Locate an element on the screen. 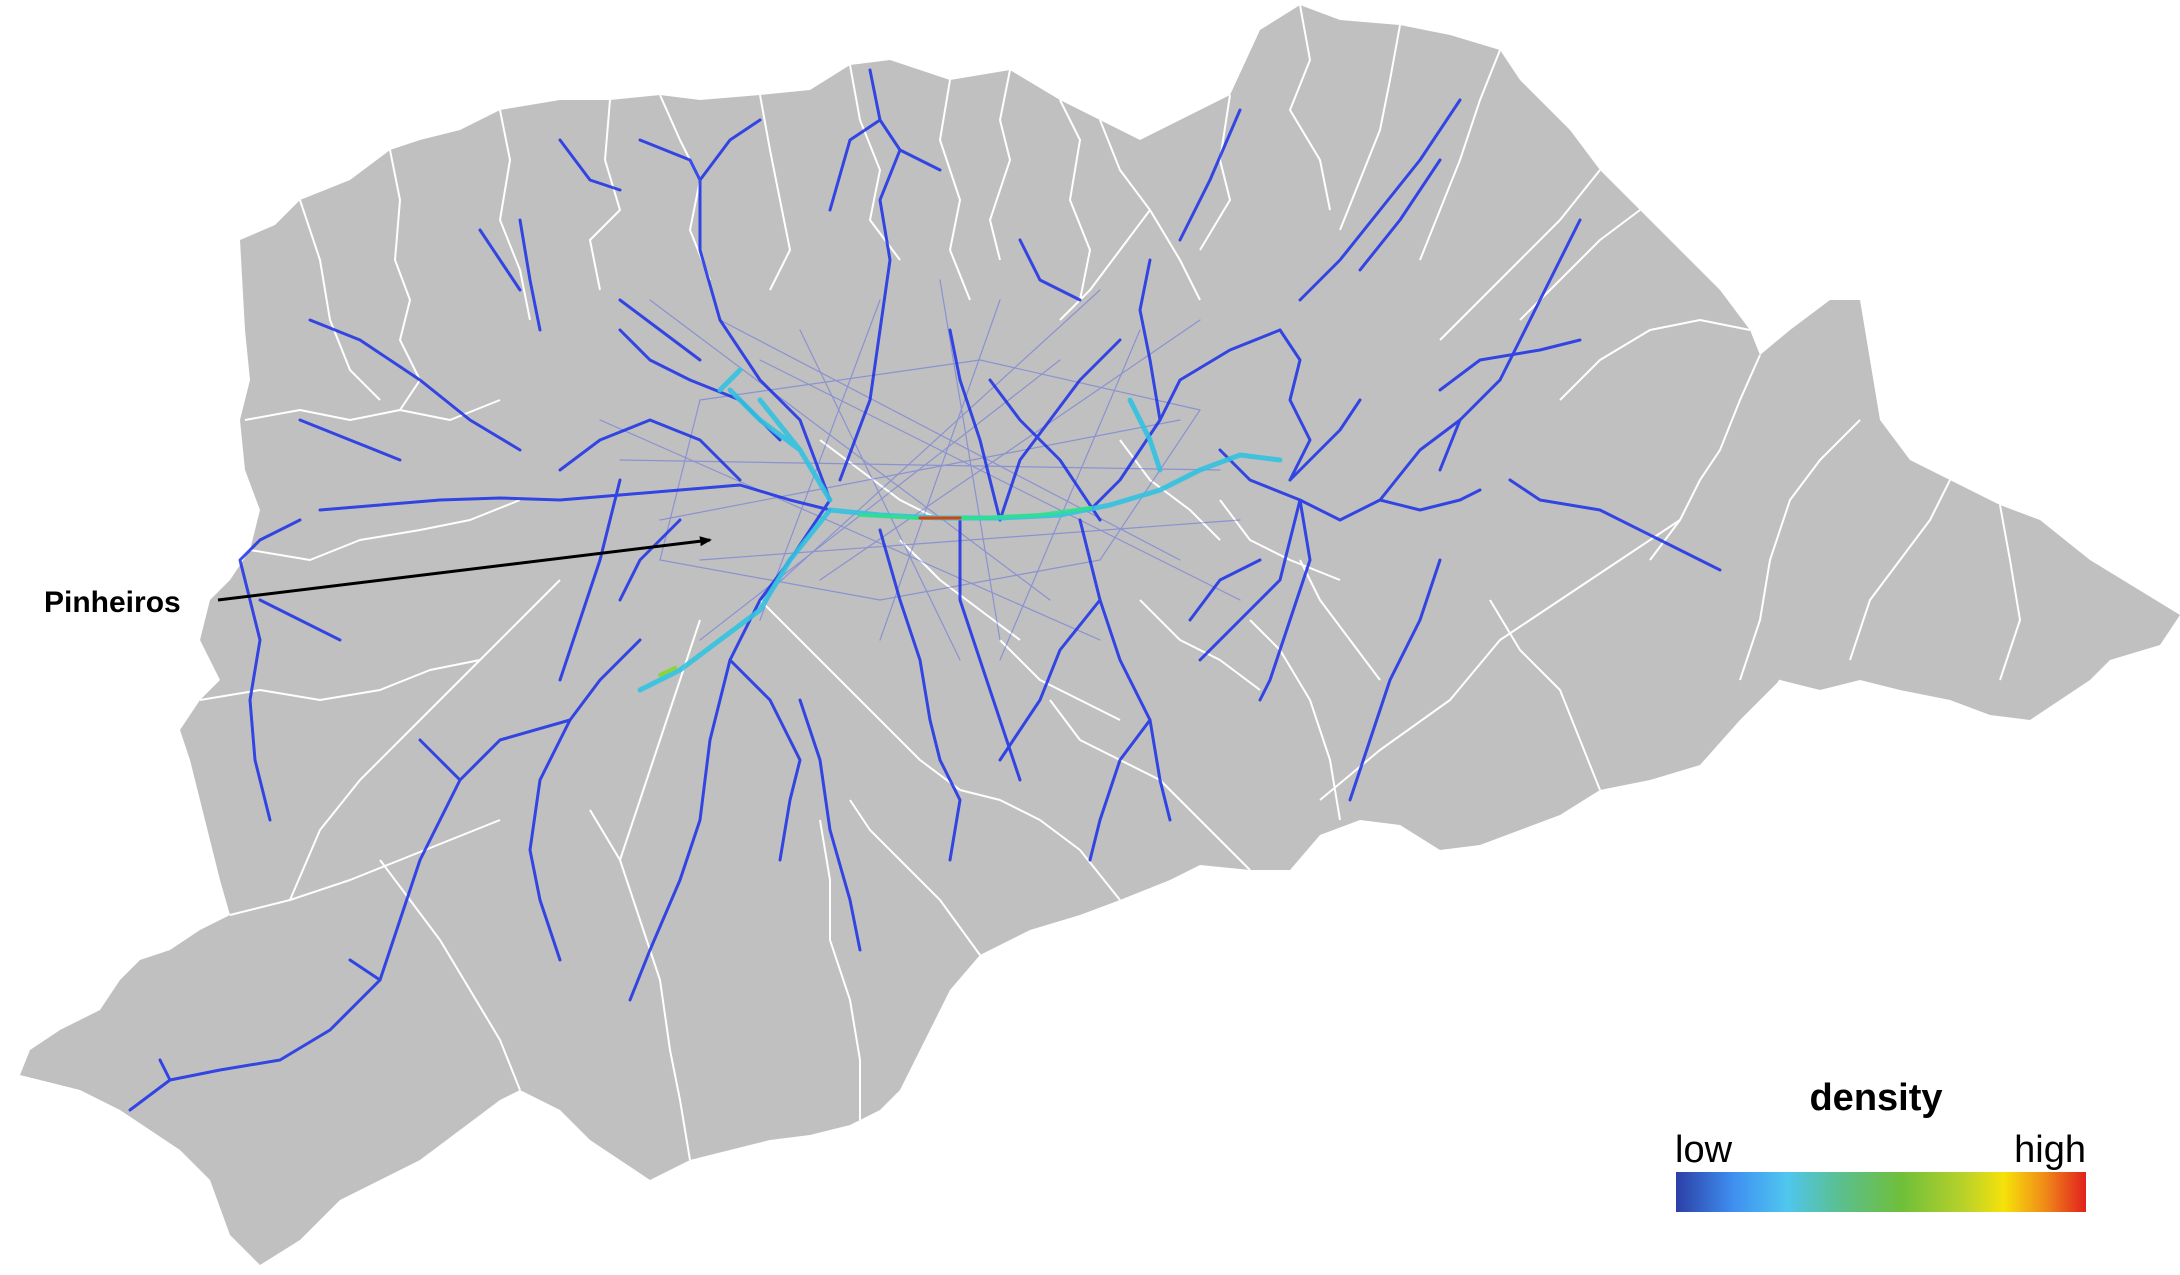 The width and height of the screenshot is (2180, 1275). density-legend: density low high is located at coordinates (1880, 1144).